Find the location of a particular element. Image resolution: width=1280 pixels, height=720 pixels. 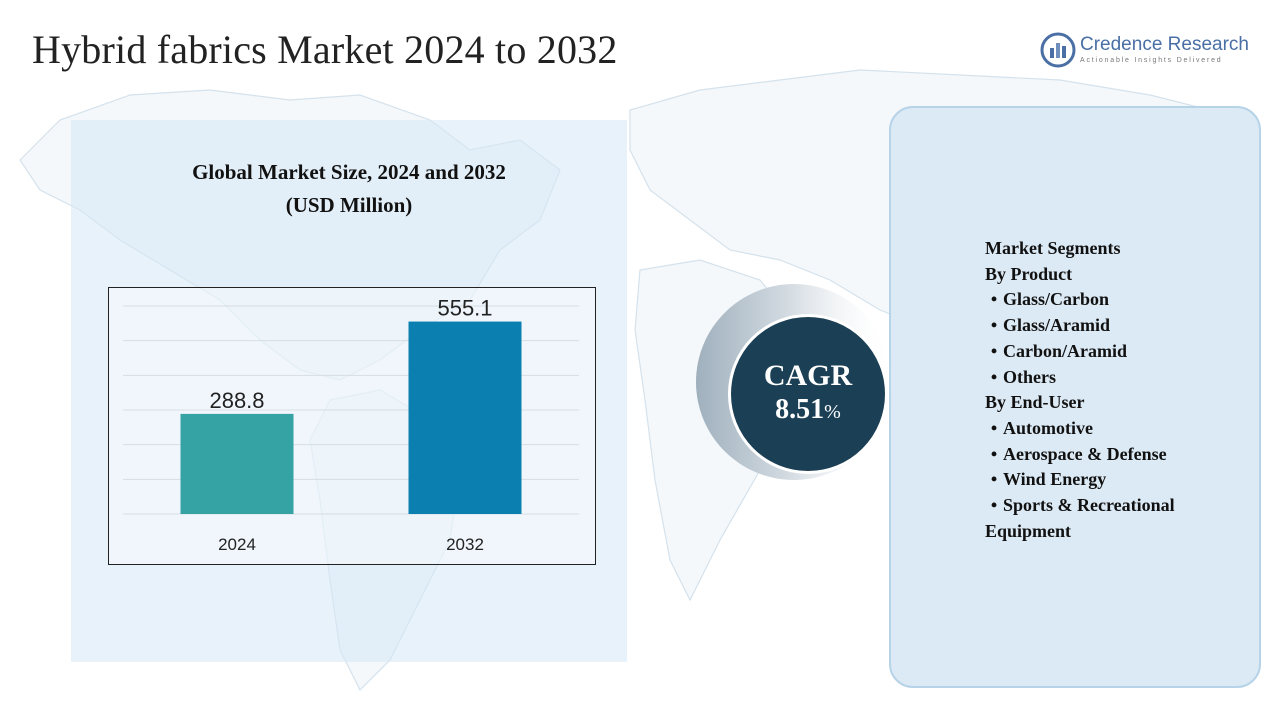

segment-item: • Glass/Aramid is located at coordinates (1115, 326).